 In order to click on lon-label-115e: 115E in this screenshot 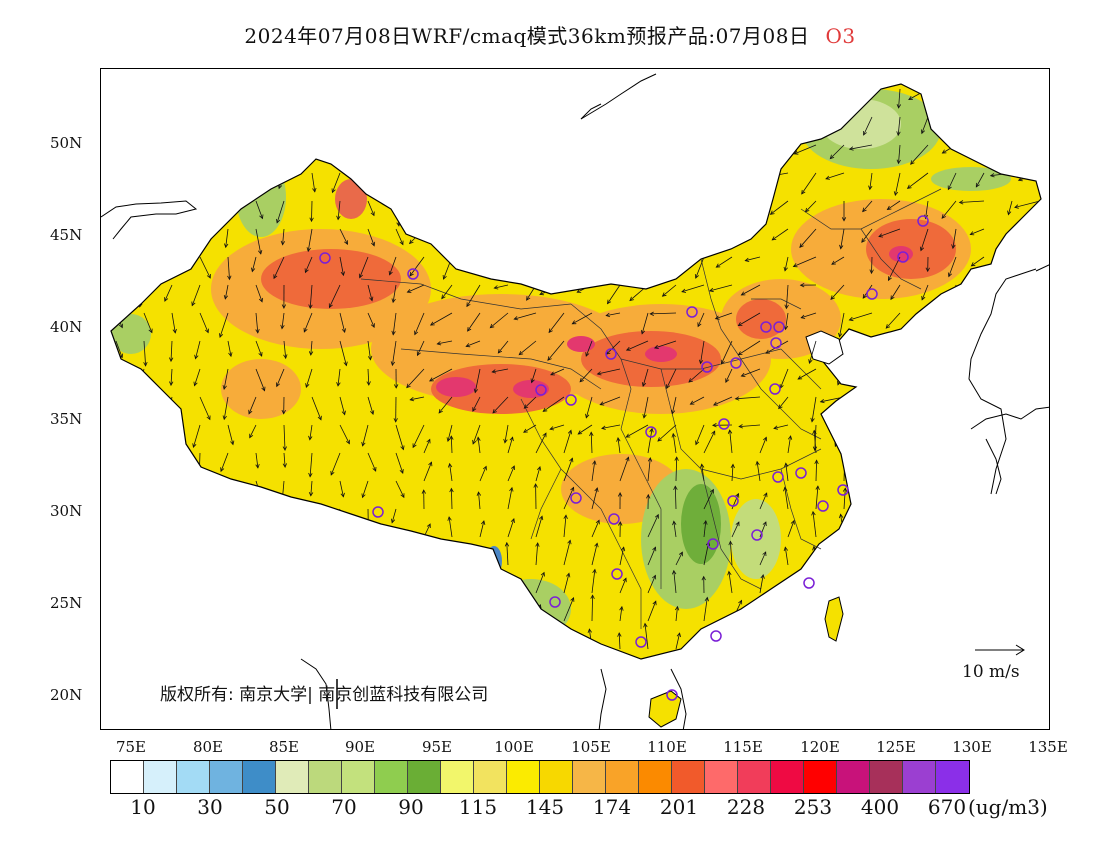, I will do `click(743, 747)`.